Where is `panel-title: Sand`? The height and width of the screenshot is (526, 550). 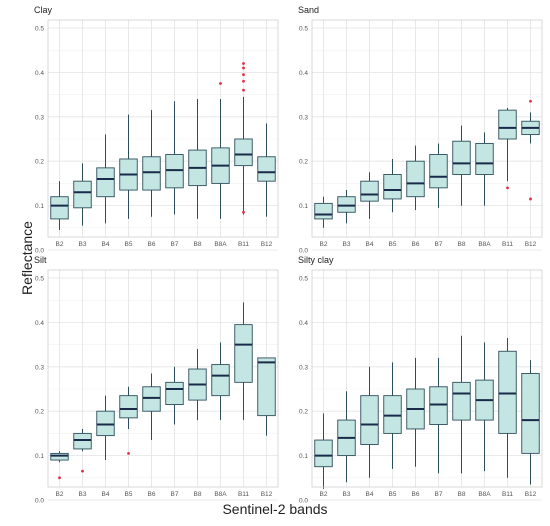 panel-title: Sand is located at coordinates (308, 10).